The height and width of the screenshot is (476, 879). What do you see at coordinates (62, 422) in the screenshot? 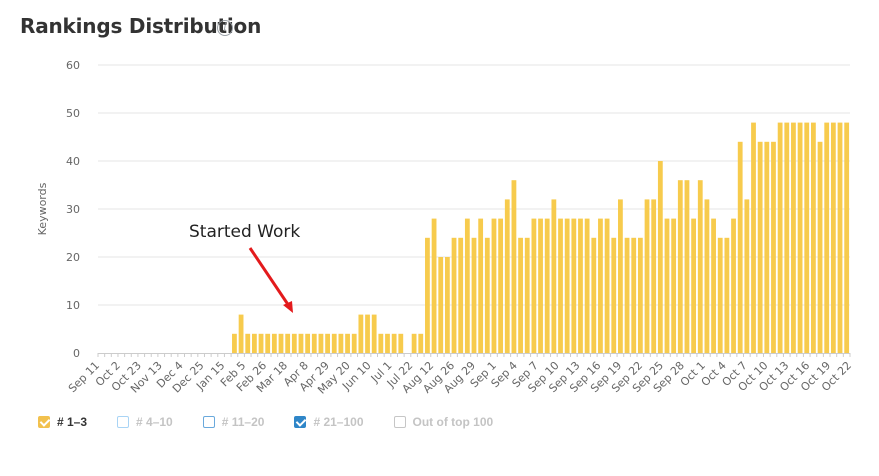
I see `legend-item: # 1–3` at bounding box center [62, 422].